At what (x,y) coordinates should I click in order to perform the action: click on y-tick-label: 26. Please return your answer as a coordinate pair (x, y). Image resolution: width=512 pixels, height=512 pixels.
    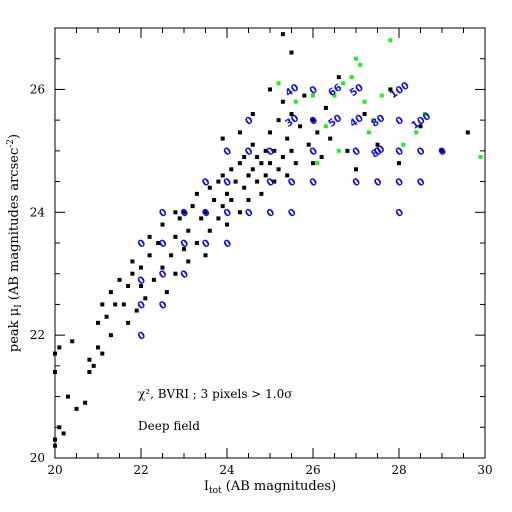
    Looking at the image, I should click on (37, 89).